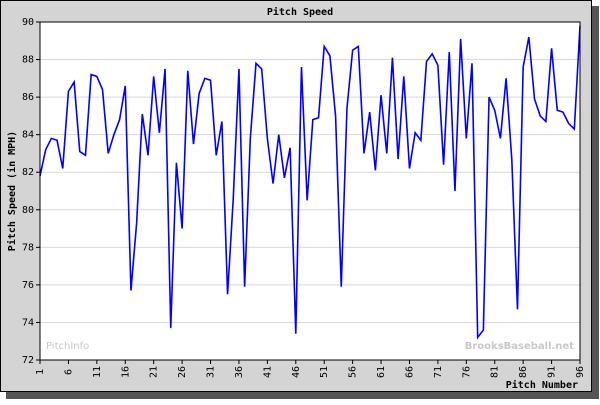  What do you see at coordinates (495, 372) in the screenshot?
I see `x-tick-label: 81` at bounding box center [495, 372].